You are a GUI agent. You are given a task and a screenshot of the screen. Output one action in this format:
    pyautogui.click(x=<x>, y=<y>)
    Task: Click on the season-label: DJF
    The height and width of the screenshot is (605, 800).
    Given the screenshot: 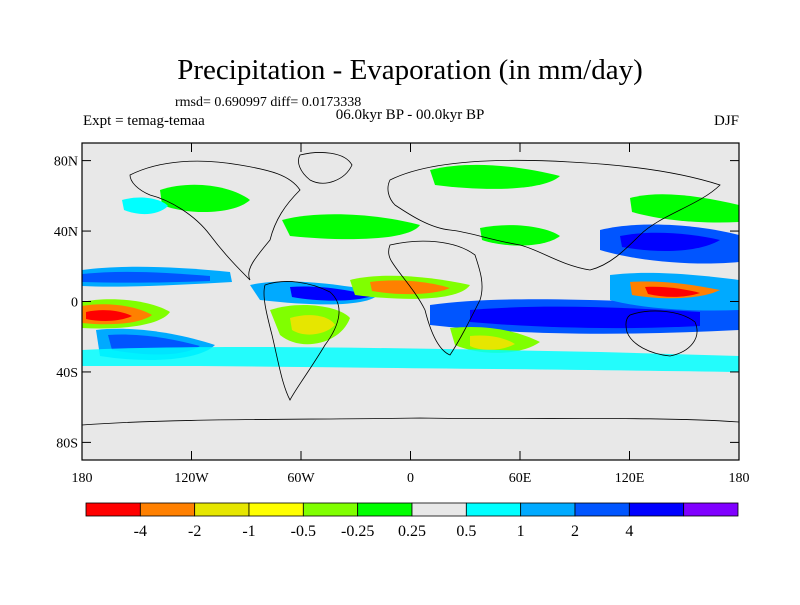 What is the action you would take?
    pyautogui.click(x=726, y=121)
    